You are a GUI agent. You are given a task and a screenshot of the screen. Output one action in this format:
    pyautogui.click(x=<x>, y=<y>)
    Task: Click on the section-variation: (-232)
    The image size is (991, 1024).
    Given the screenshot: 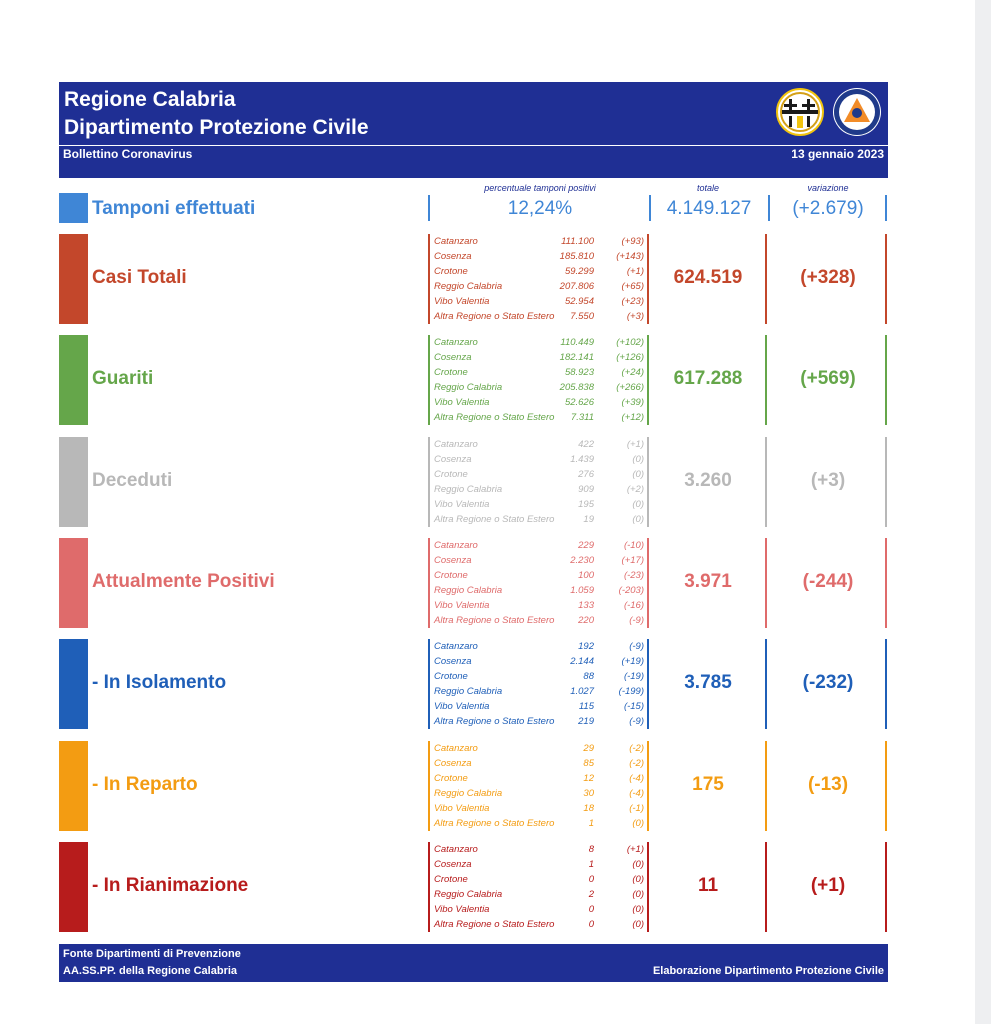 What is the action you would take?
    pyautogui.click(x=828, y=682)
    